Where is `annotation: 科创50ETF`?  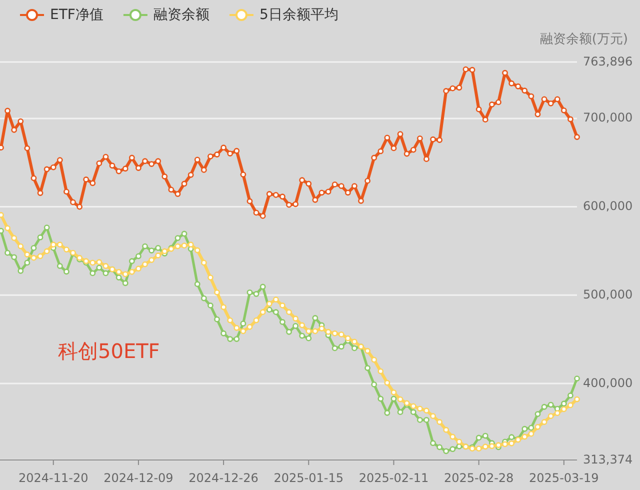 annotation: 科创50ETF is located at coordinates (109, 351).